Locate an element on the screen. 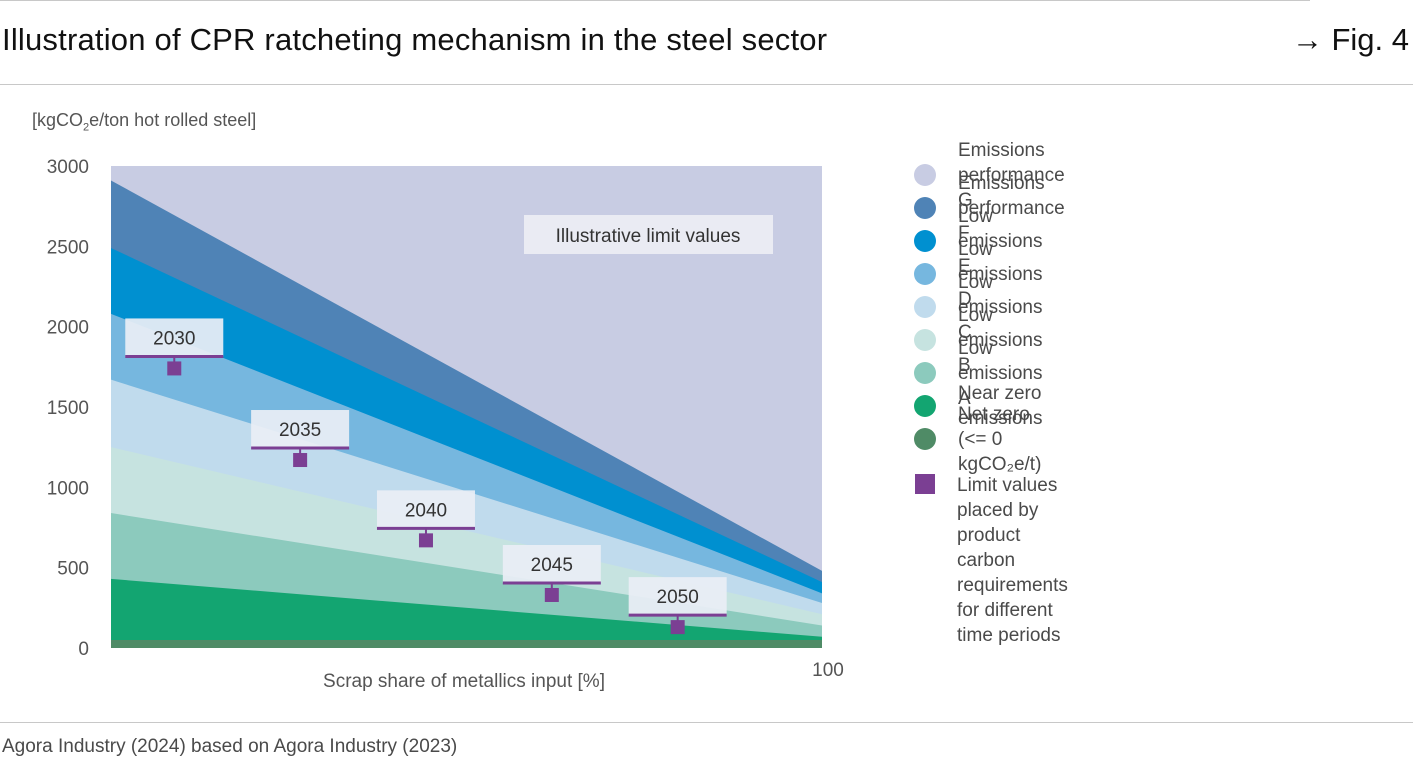 Image resolution: width=1413 pixels, height=774 pixels. limit-marker-2045: 2045 is located at coordinates (551, 573).